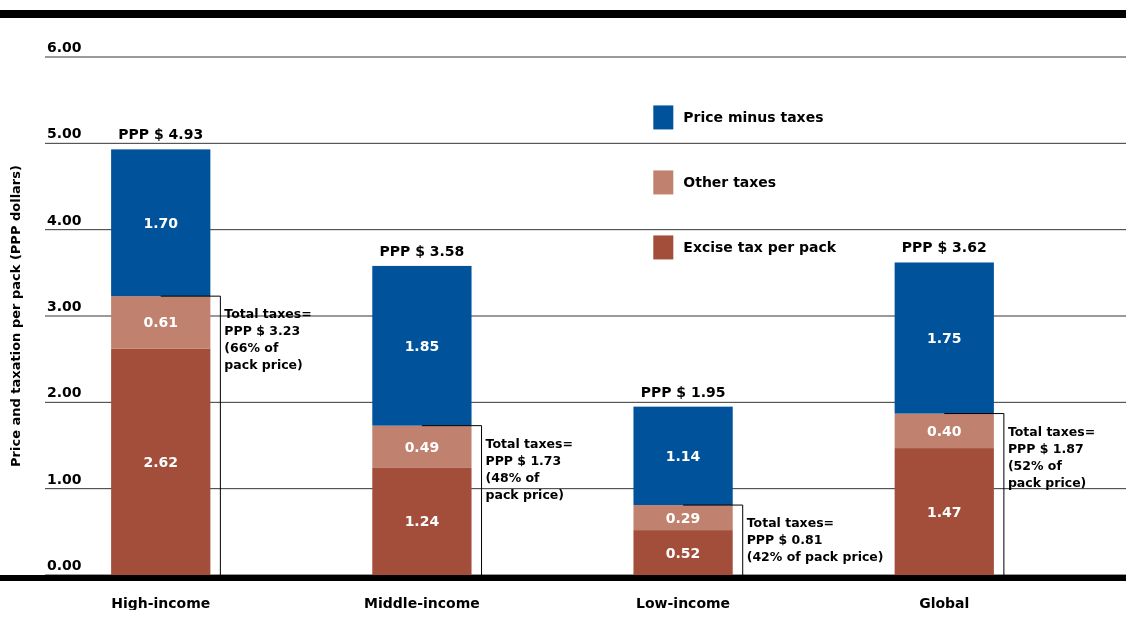 The height and width of the screenshot is (626, 1126). I want to click on data-label: 0.49, so click(422, 446).